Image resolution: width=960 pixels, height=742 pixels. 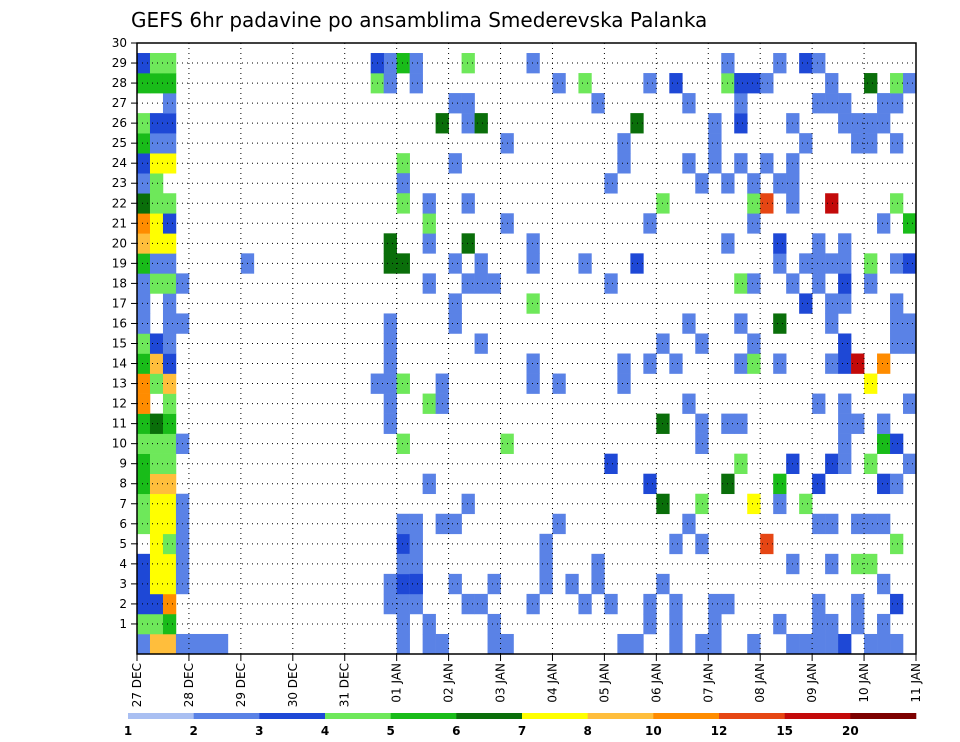 I want to click on x-tick-label: 09 JAN, so click(x=812, y=683).